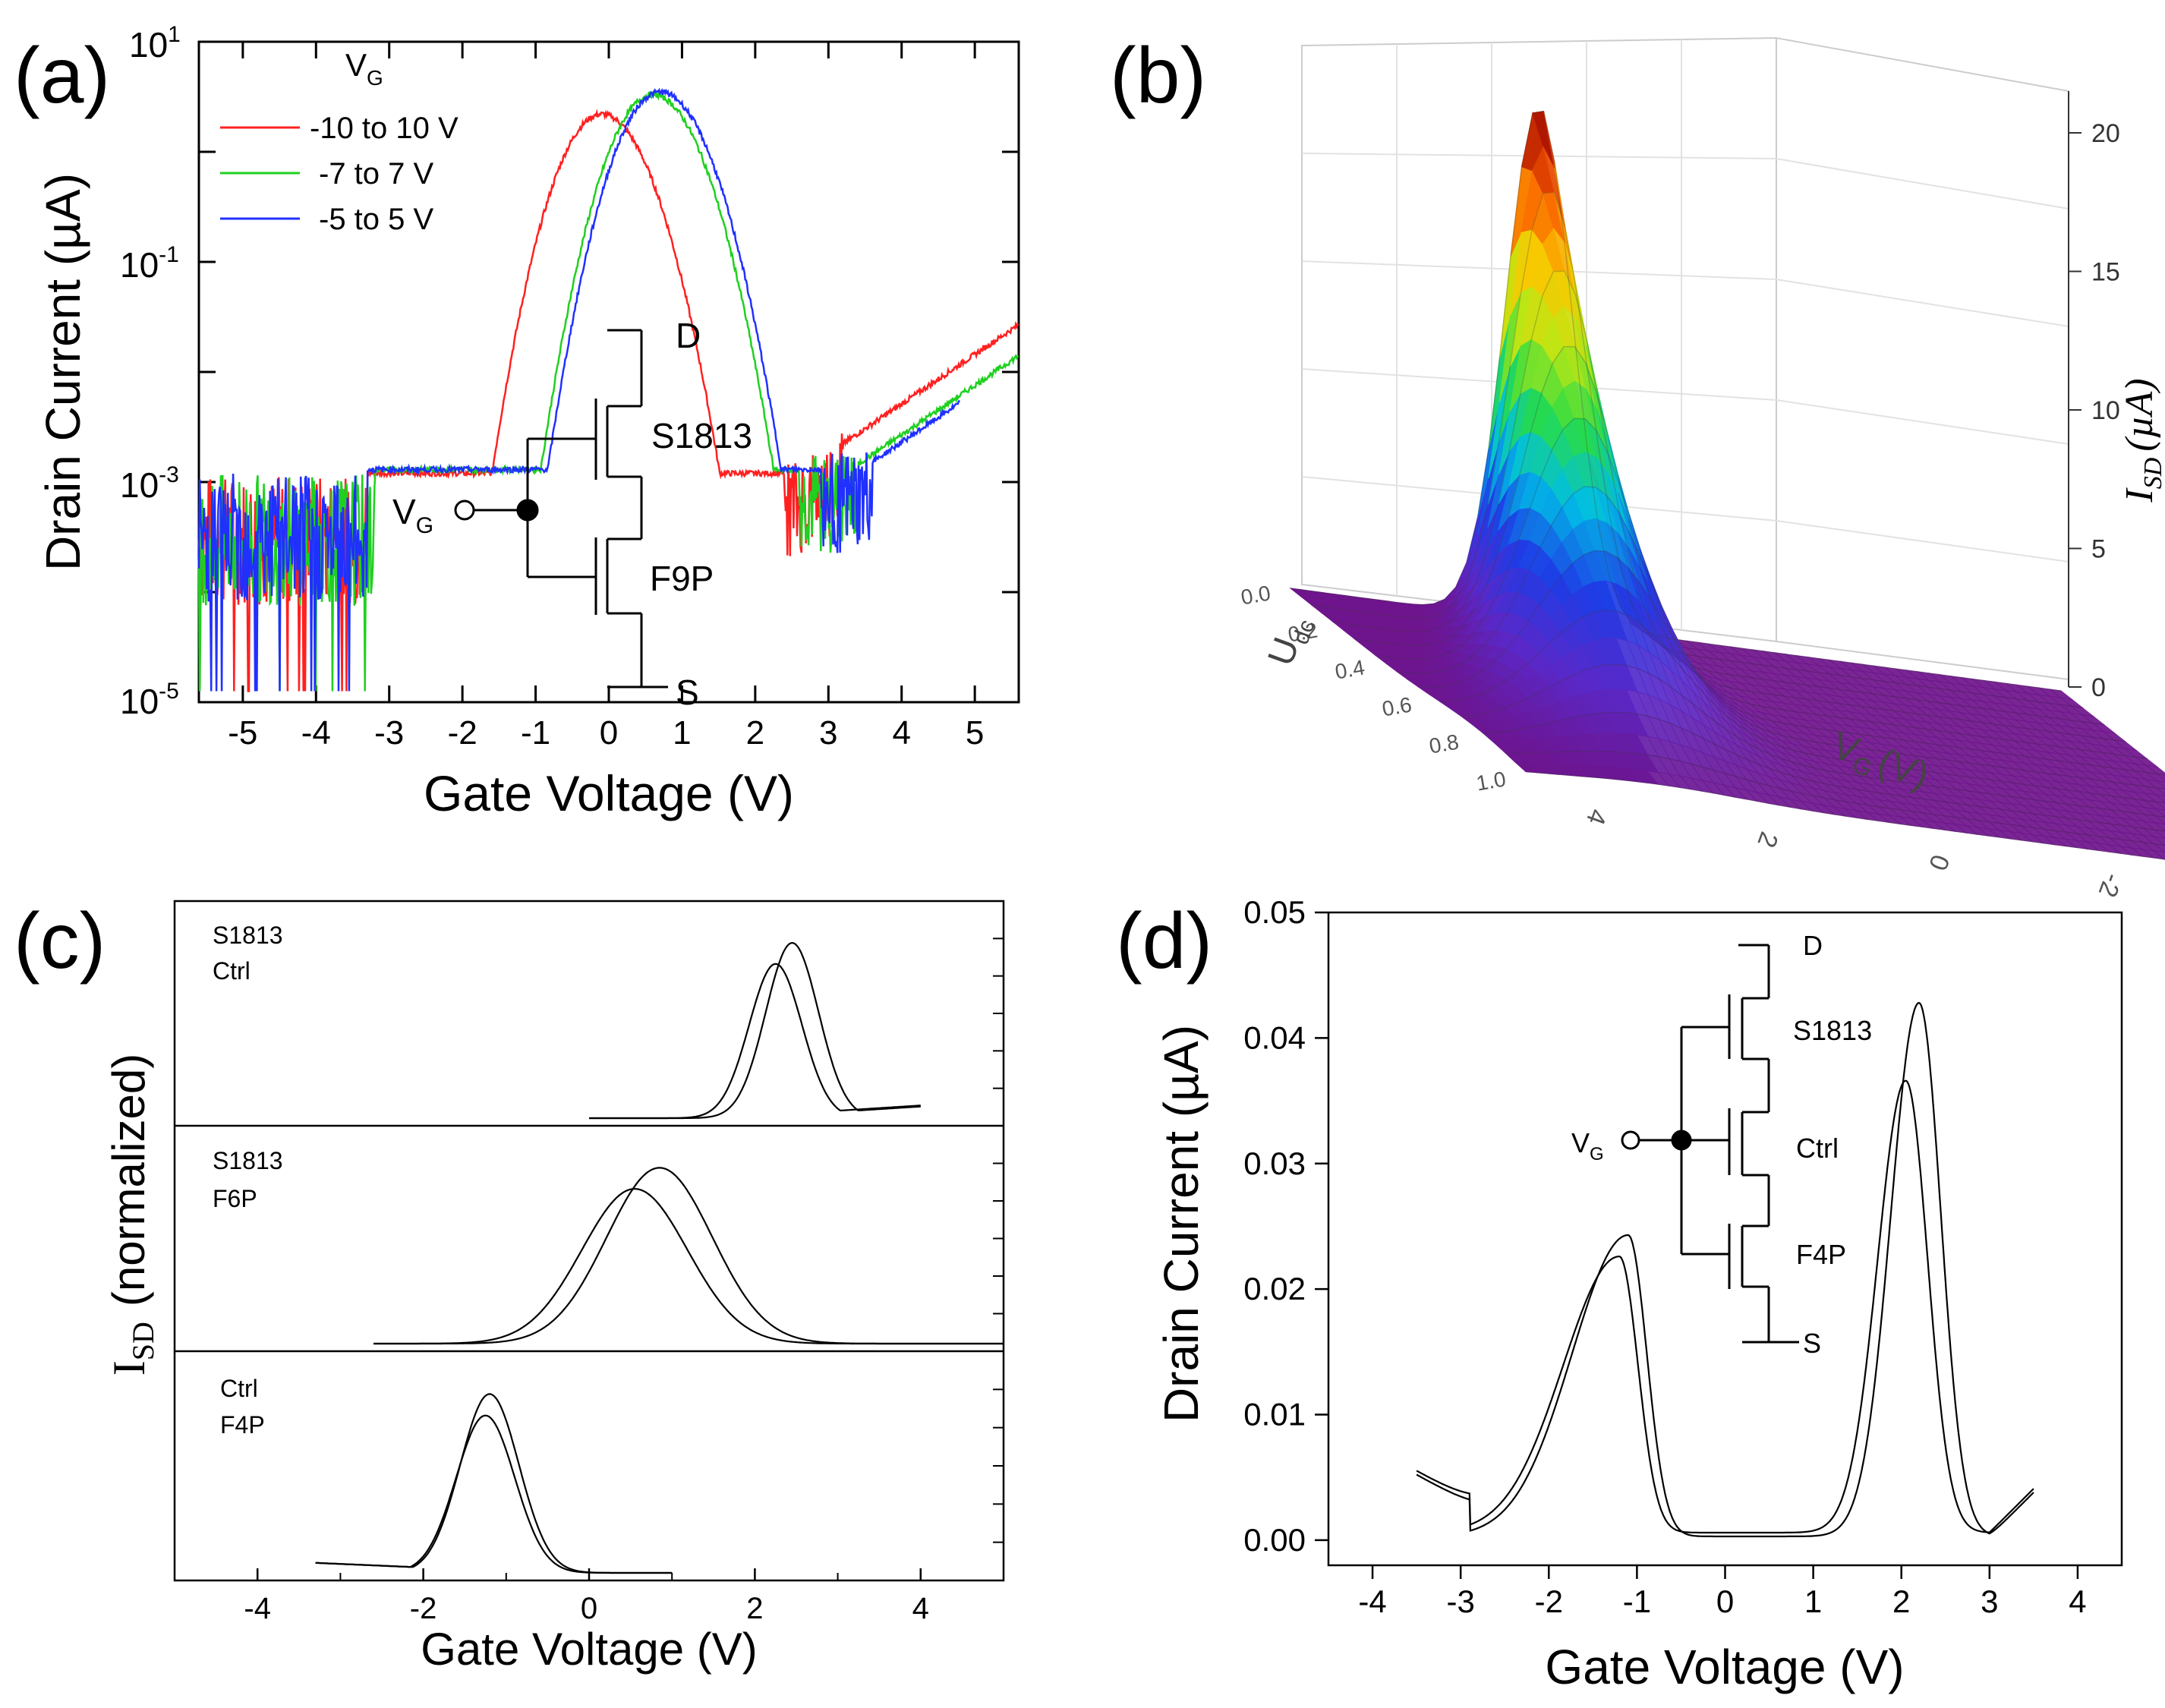 The width and height of the screenshot is (2165, 1708). I want to click on panel-a-ytick-labels: 10¹ 10⁻¹ 10⁻³ 10⁻⁵, so click(150, 371).